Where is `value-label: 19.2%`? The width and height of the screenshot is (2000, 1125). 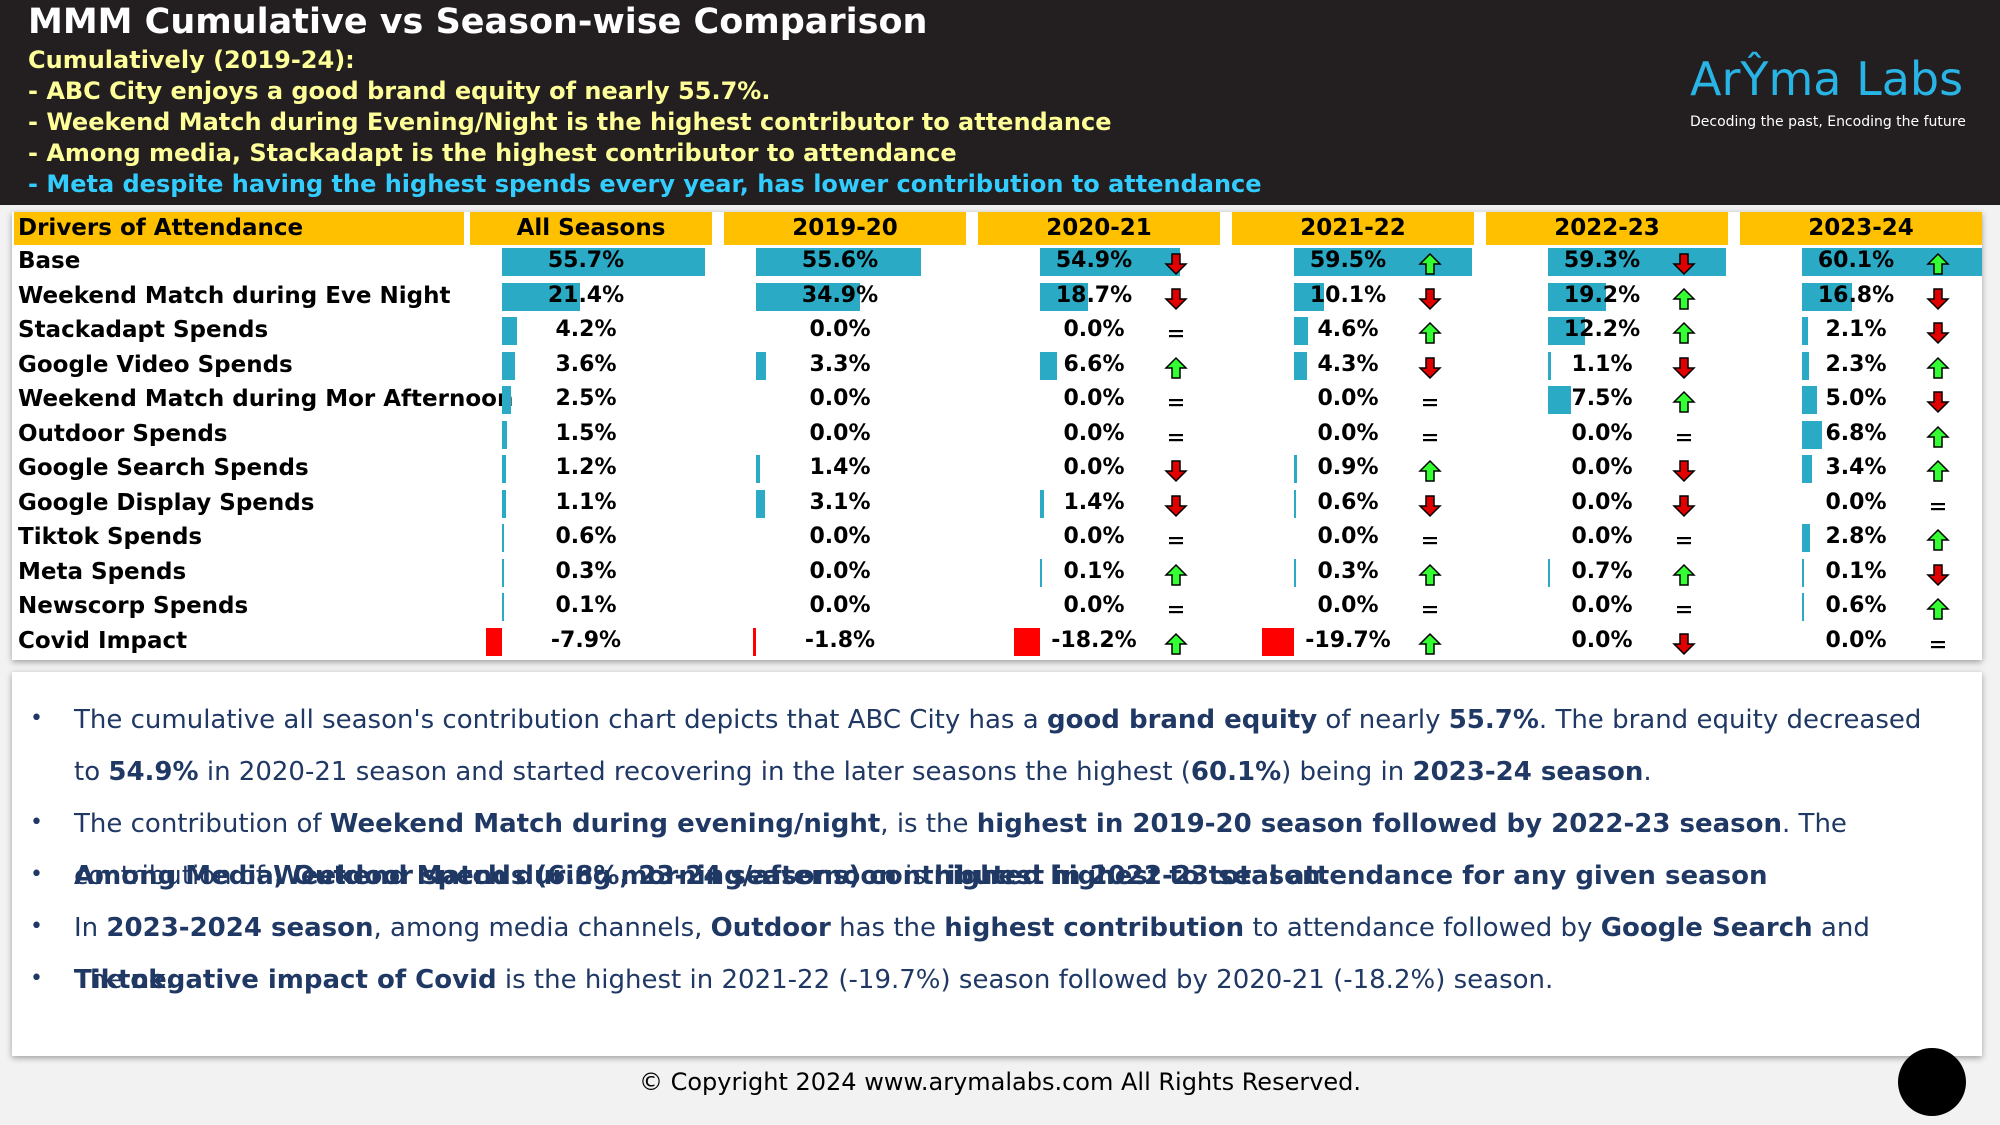
value-label: 19.2% is located at coordinates (1602, 295).